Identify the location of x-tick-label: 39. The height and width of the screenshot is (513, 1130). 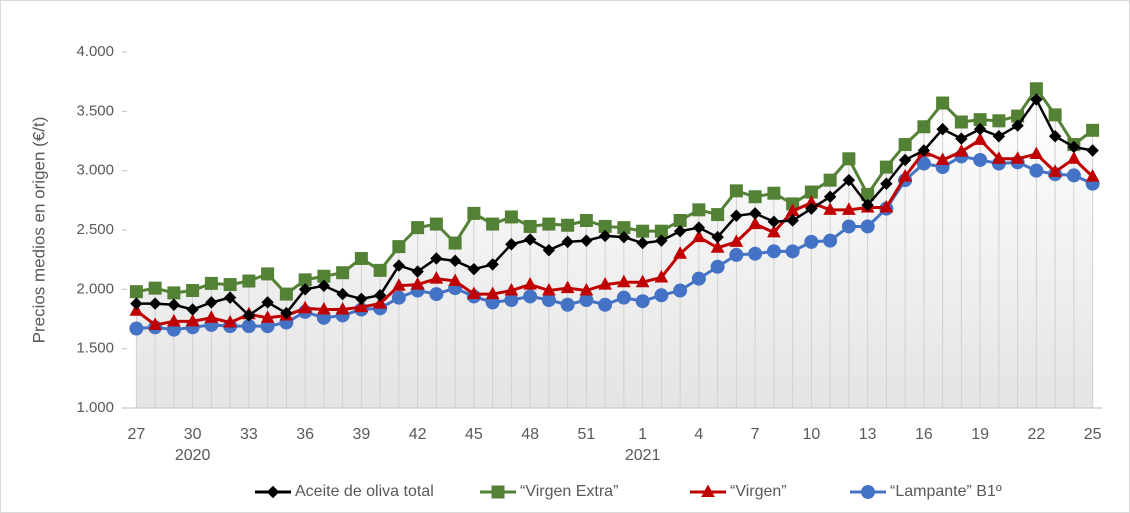
(361, 434).